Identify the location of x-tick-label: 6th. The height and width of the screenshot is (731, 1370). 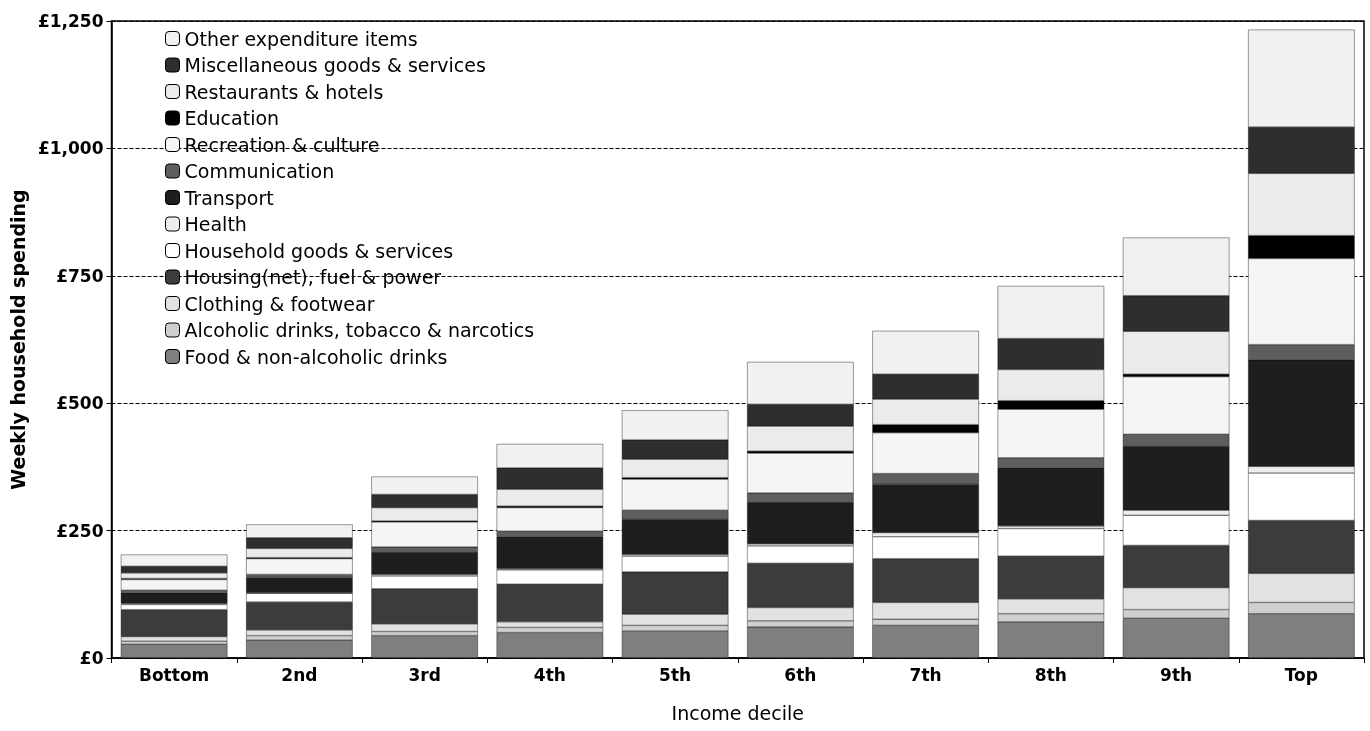
(800, 674).